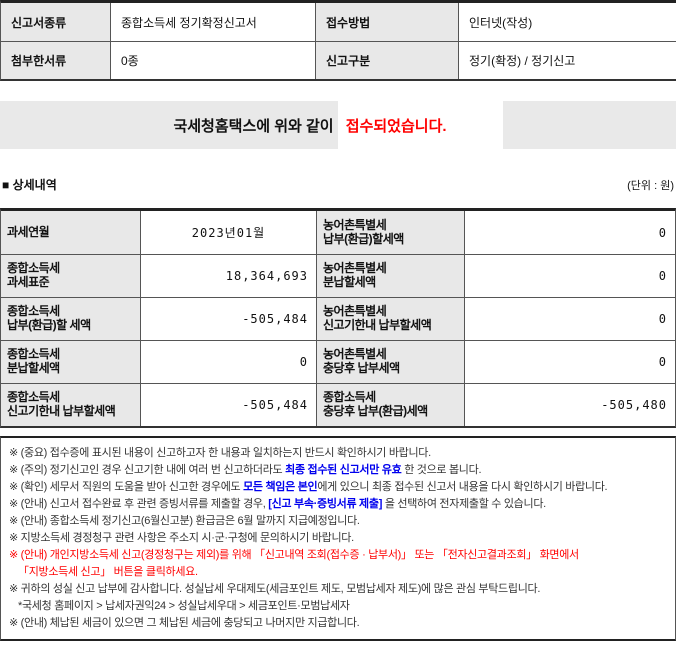  I want to click on receipt-method-label: 접수방법, so click(387, 22).